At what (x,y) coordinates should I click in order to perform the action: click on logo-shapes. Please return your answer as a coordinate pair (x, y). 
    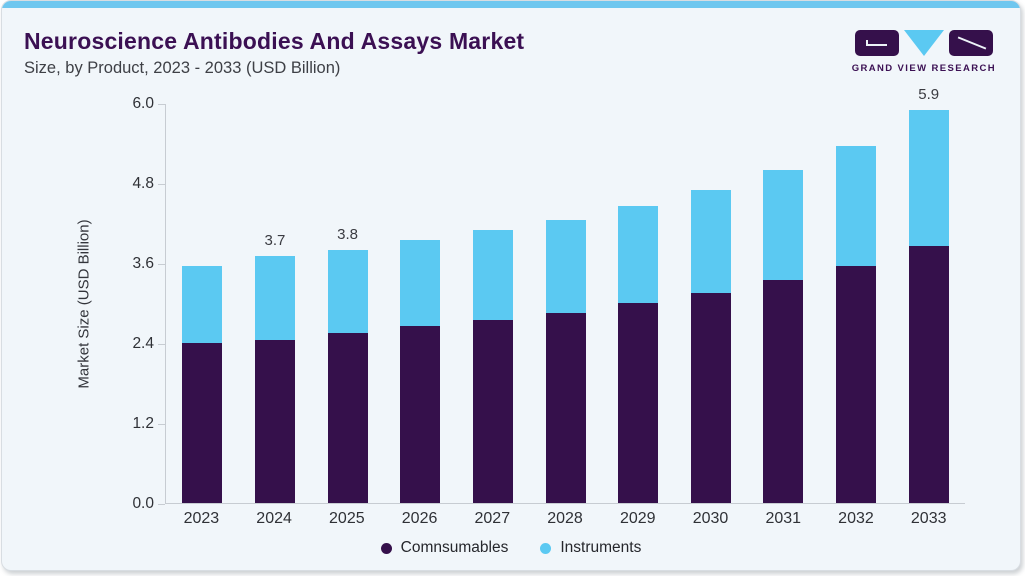
    Looking at the image, I should click on (923, 43).